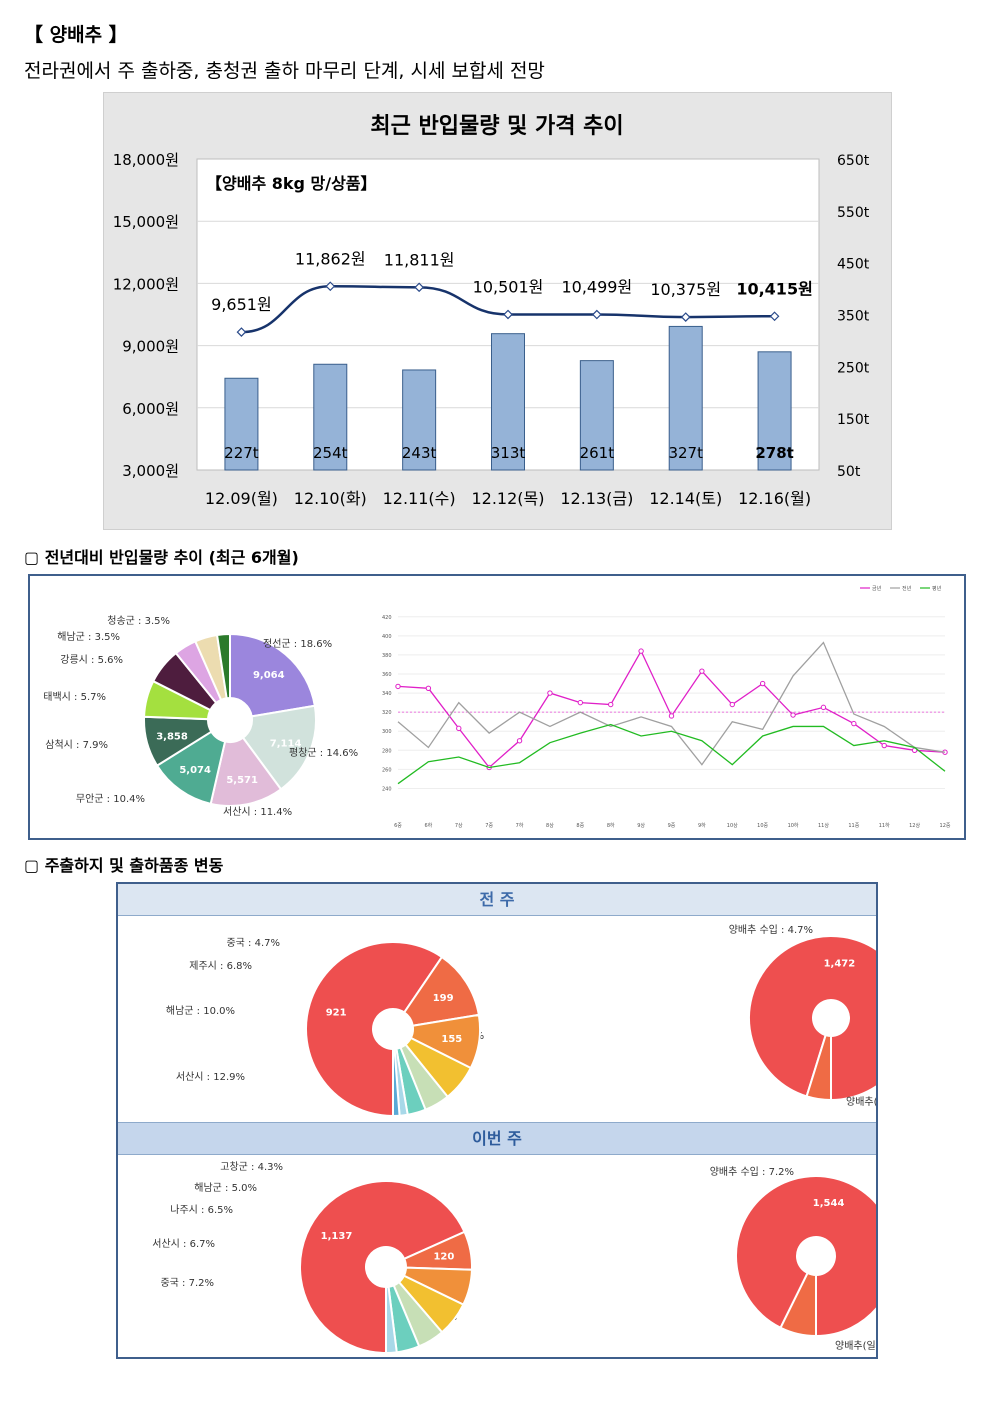  Describe the element at coordinates (685, 289) in the screenshot. I see `price-label: 10,375원` at that location.